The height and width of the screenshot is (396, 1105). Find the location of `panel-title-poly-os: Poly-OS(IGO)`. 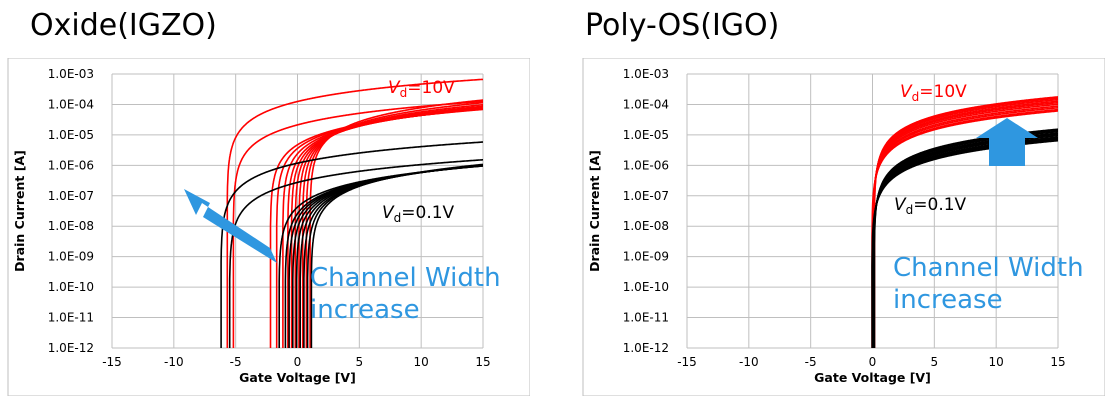

panel-title-poly-os: Poly-OS(IGO) is located at coordinates (682, 25).